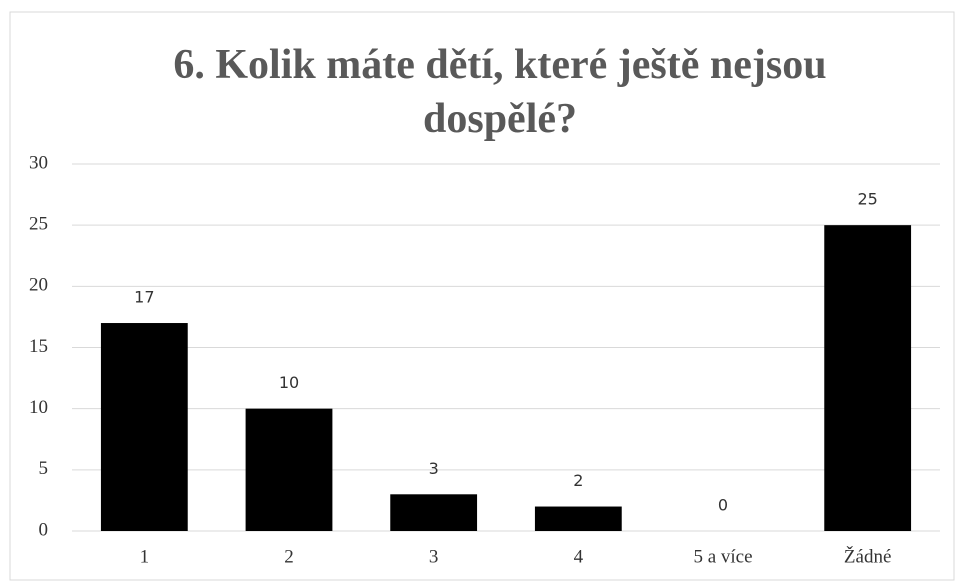 The width and height of the screenshot is (956, 582). What do you see at coordinates (38, 162) in the screenshot?
I see `y-tick-label: 30` at bounding box center [38, 162].